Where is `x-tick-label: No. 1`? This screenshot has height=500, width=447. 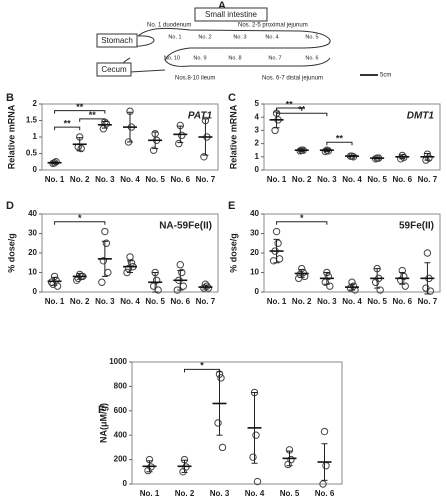
x-tick-label: No. 1 is located at coordinates (277, 179).